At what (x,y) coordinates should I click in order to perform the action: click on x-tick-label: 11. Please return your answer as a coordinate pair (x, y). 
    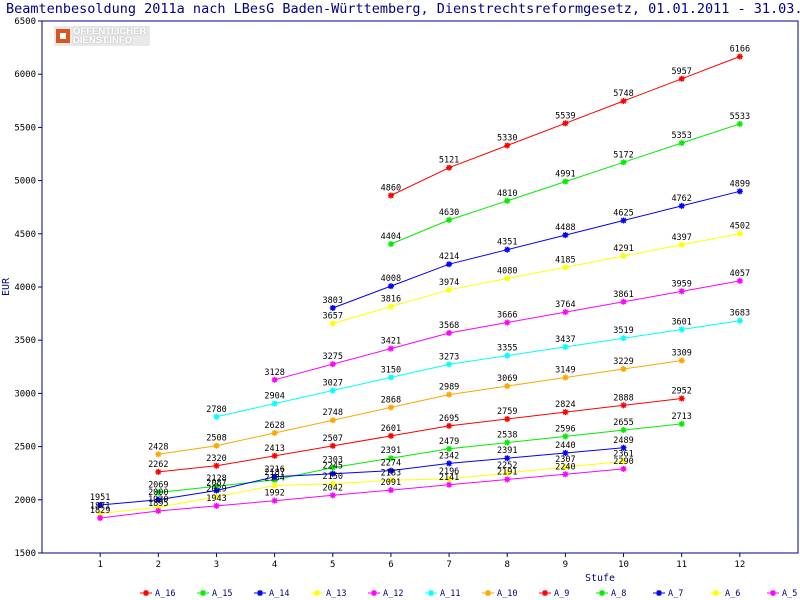
    Looking at the image, I should click on (681, 565).